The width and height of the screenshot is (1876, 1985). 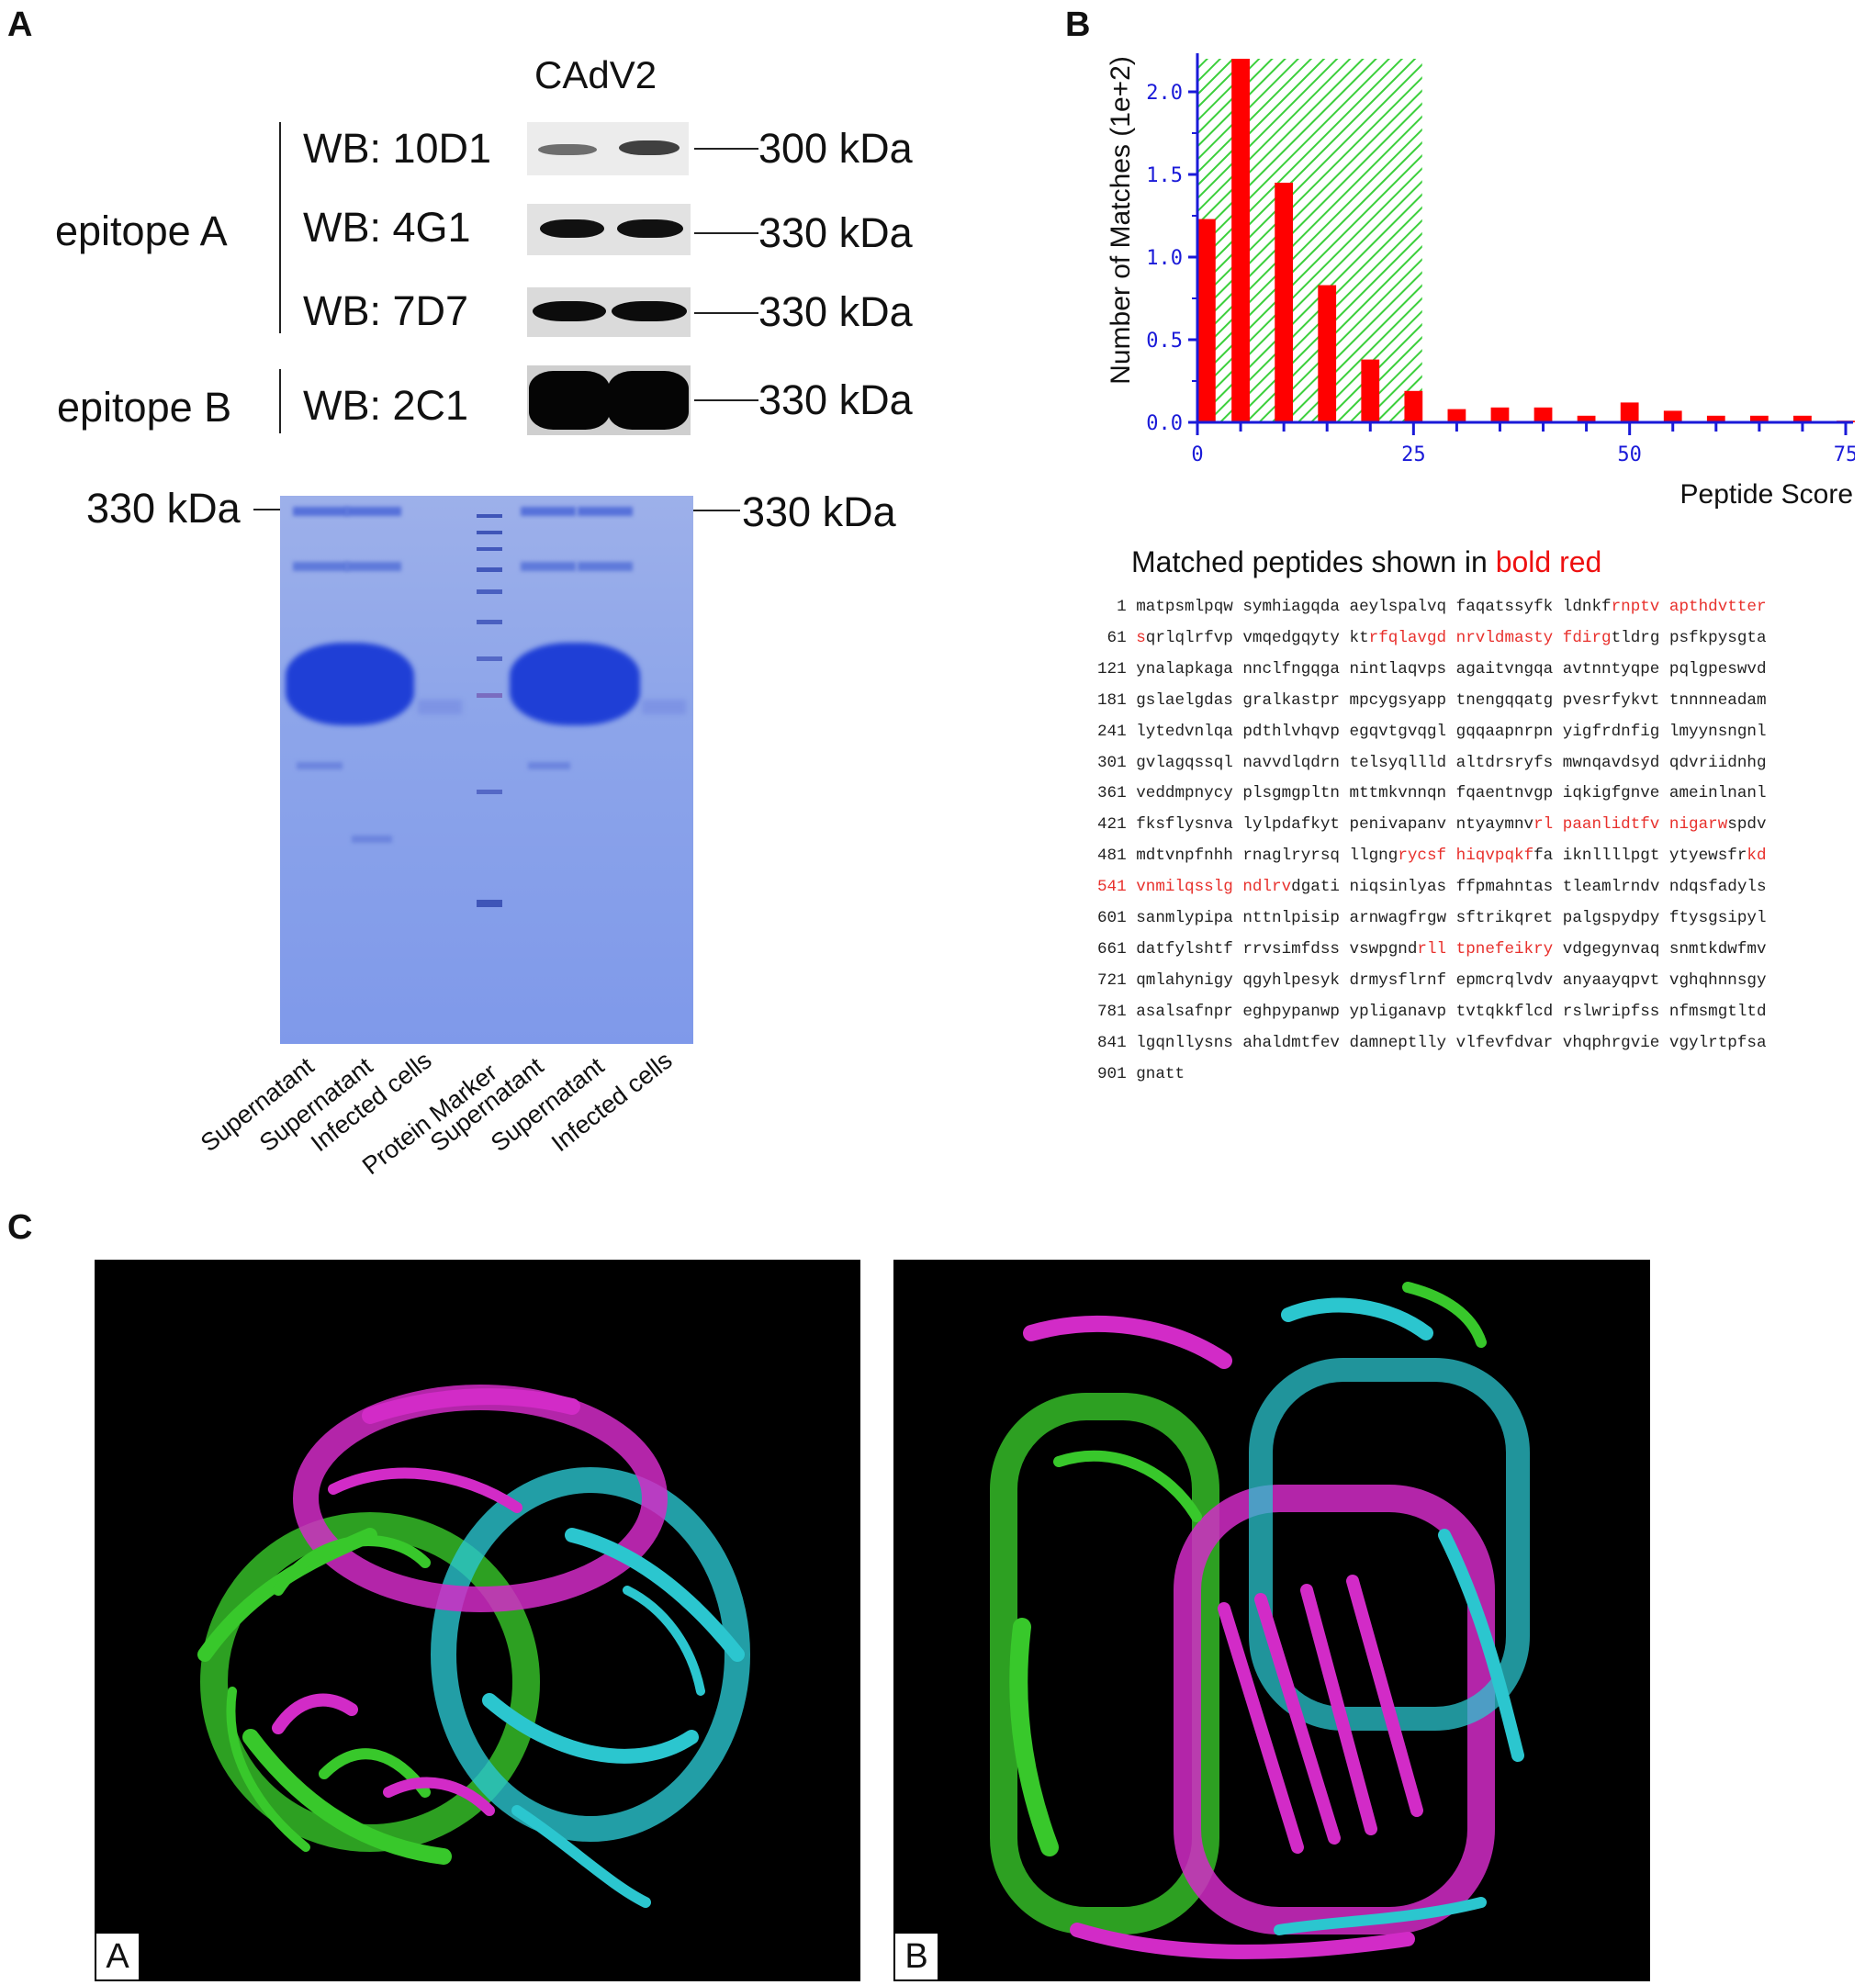 What do you see at coordinates (1248, 856) in the screenshot?
I see `sequence-segment: 481 mdtvnpfnhh rnaglryrsq llgng` at bounding box center [1248, 856].